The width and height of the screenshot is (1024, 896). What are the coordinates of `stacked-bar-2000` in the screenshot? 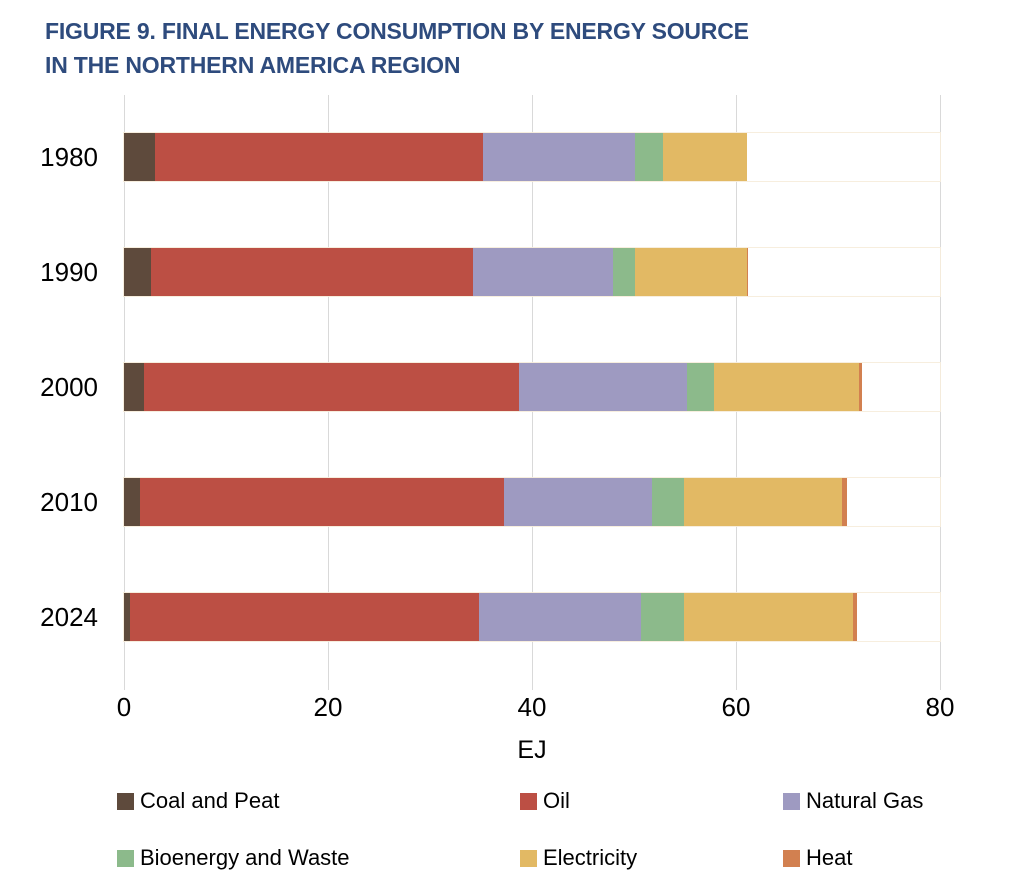 It's located at (532, 386).